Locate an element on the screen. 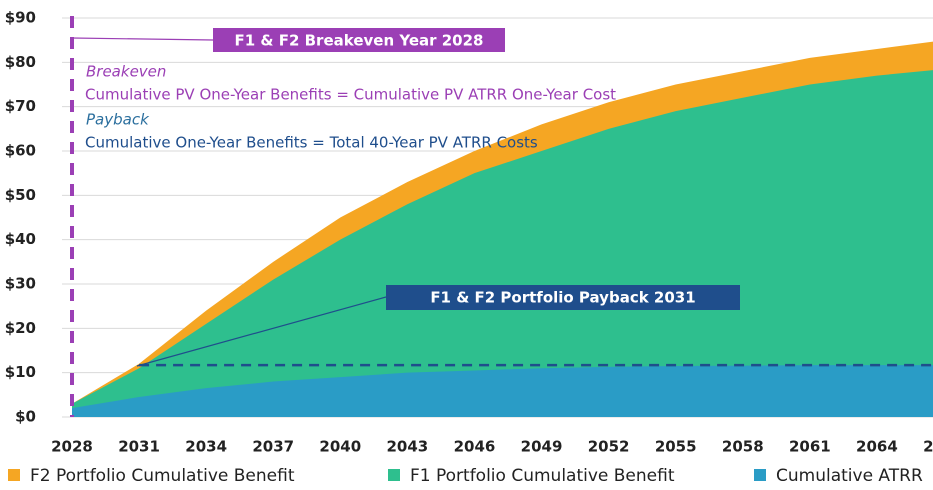 The image size is (933, 490). y-tick-label: $70 is located at coordinates (20, 106).